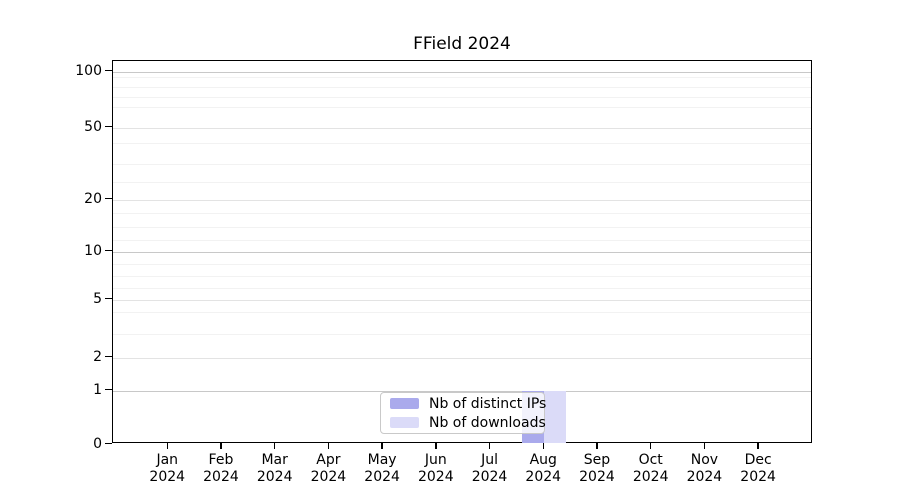 The image size is (900, 500). What do you see at coordinates (650, 468) in the screenshot?
I see `x-tick-label: Oct 2024` at bounding box center [650, 468].